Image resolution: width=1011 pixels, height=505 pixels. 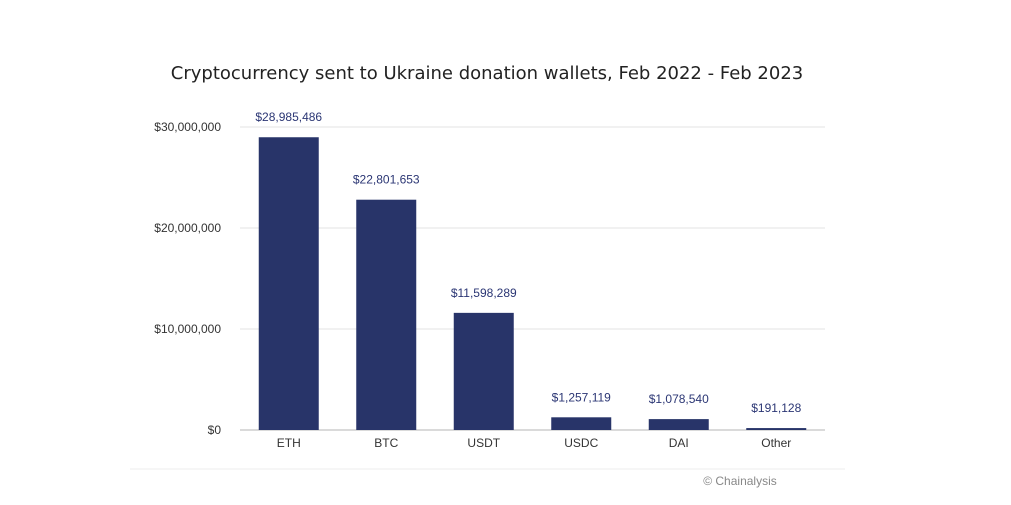 What do you see at coordinates (288, 284) in the screenshot?
I see `bar-eth` at bounding box center [288, 284].